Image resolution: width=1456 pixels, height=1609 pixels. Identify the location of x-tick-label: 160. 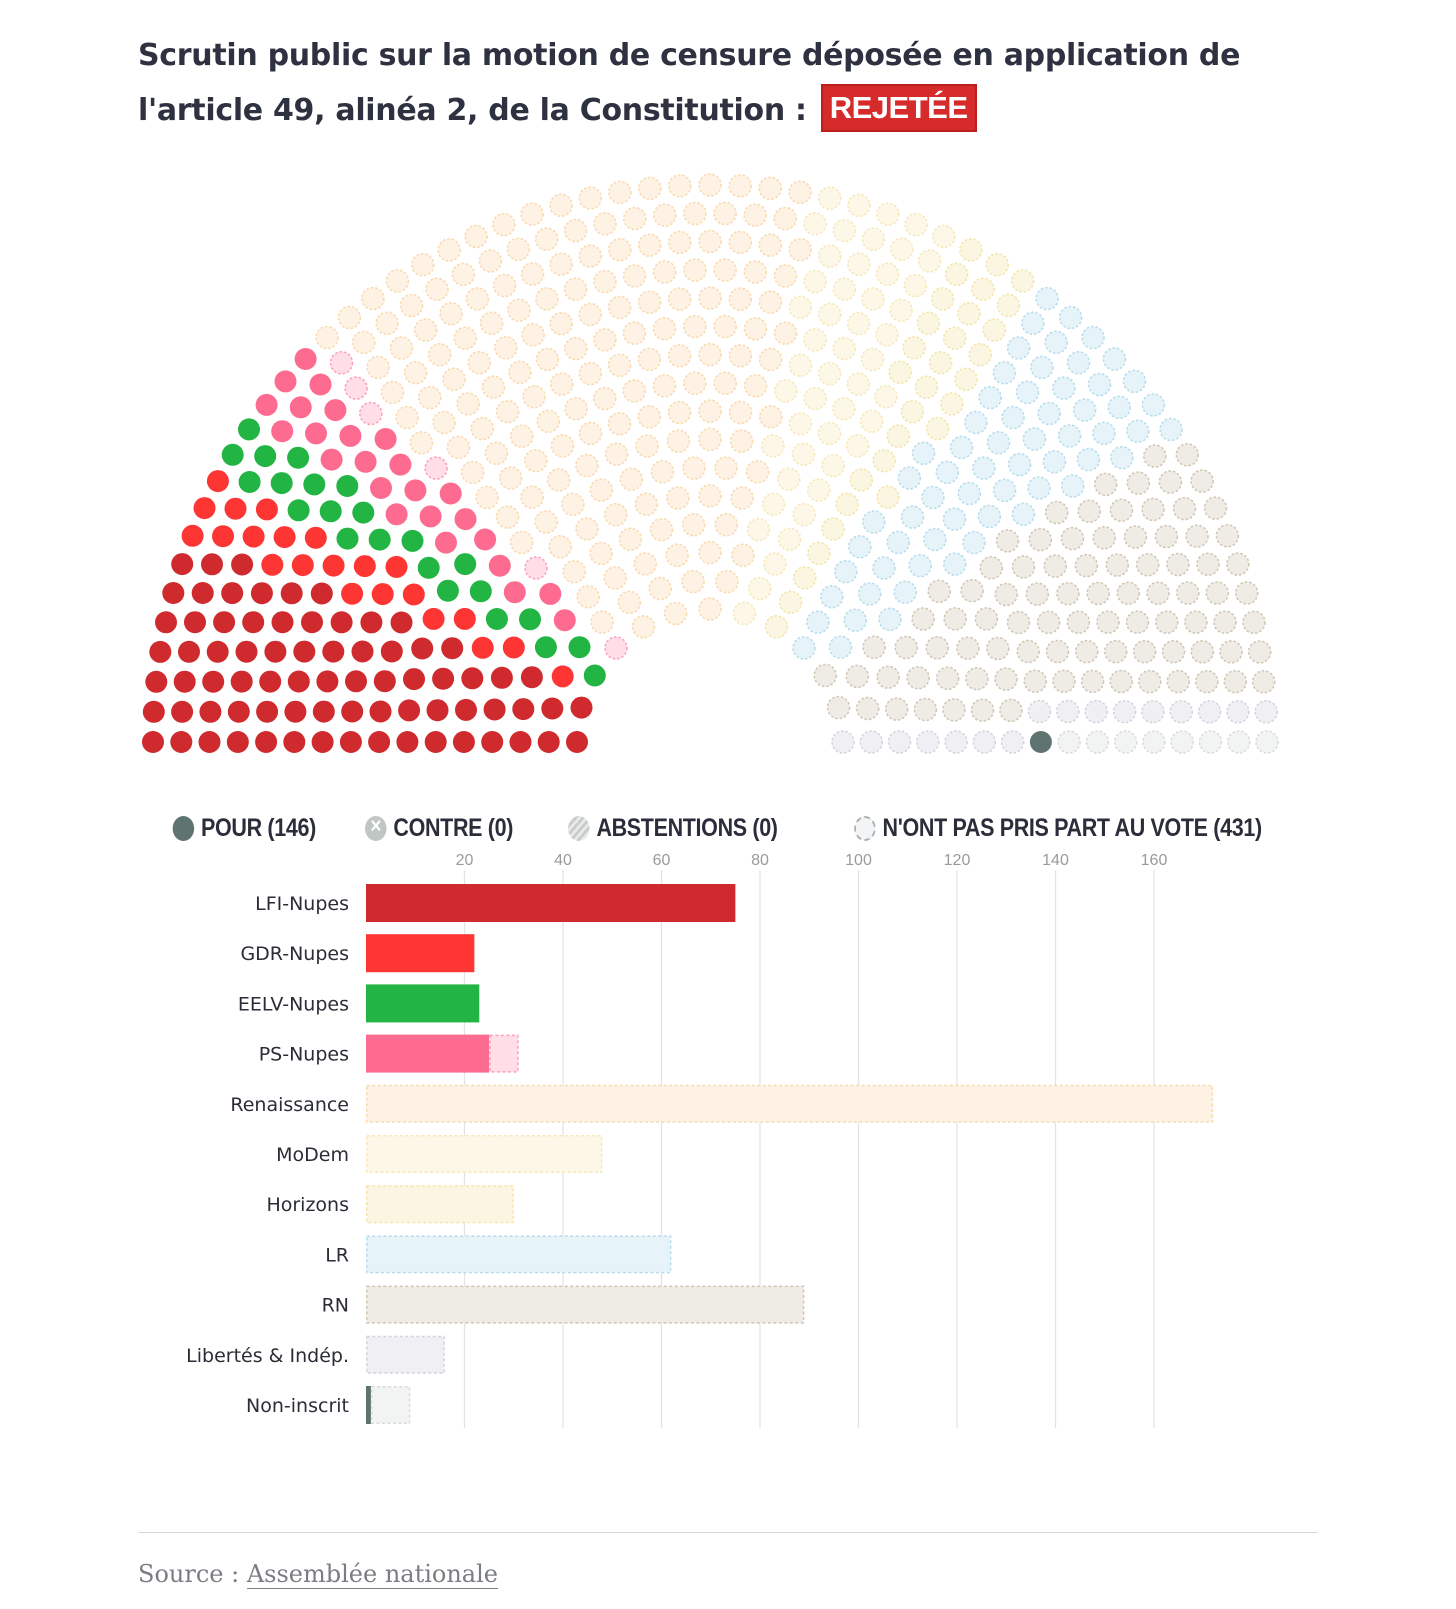
(1154, 860).